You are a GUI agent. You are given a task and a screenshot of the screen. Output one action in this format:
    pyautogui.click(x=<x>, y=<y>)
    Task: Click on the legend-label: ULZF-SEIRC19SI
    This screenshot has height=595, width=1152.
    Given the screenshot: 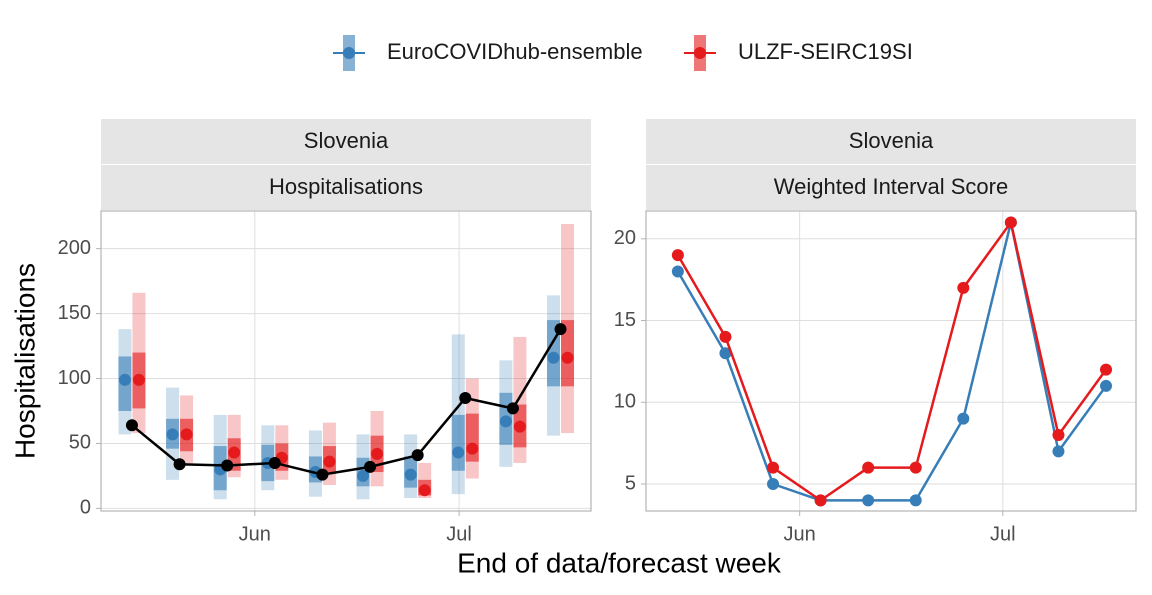 What is the action you would take?
    pyautogui.click(x=825, y=51)
    